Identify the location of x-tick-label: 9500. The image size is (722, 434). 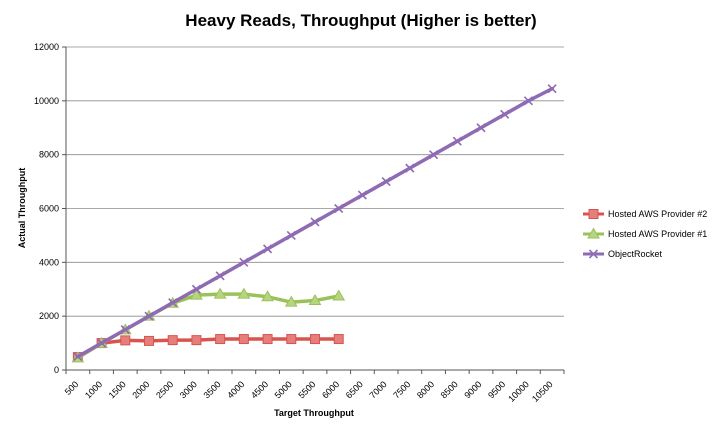
(496, 389).